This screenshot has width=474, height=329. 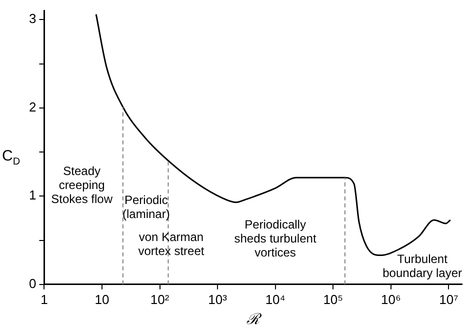 I want to click on x-tick-label: 10⁷, so click(x=449, y=299).